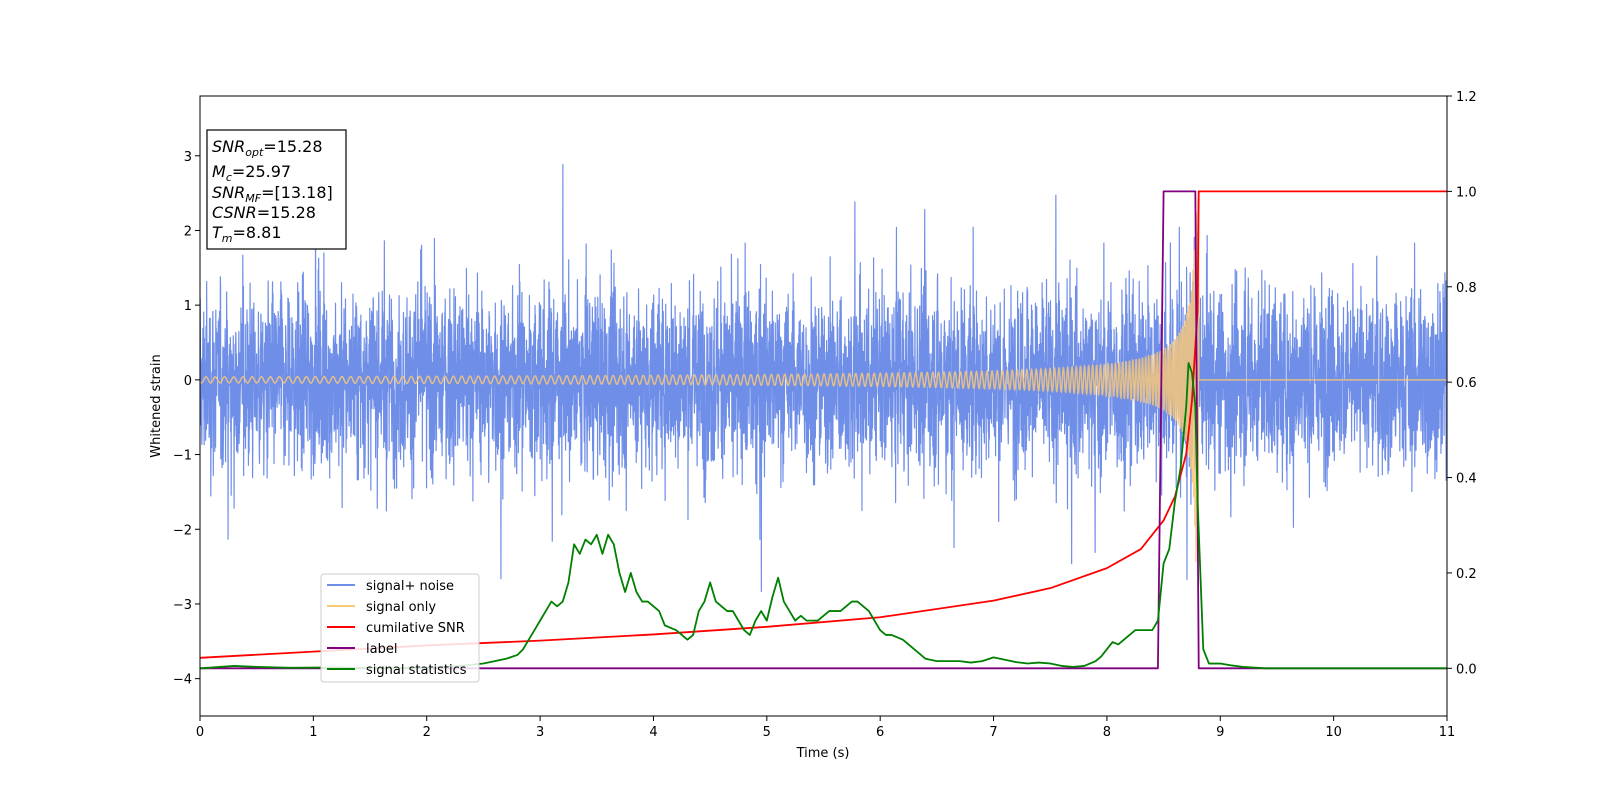  I want to click on annotation-snr-mf: SNRMF=[13.18], so click(272, 194).